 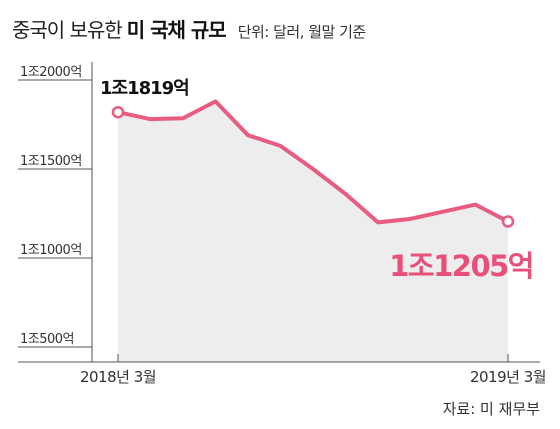 What do you see at coordinates (118, 377) in the screenshot?
I see `x-tick-label: 2018년 3월` at bounding box center [118, 377].